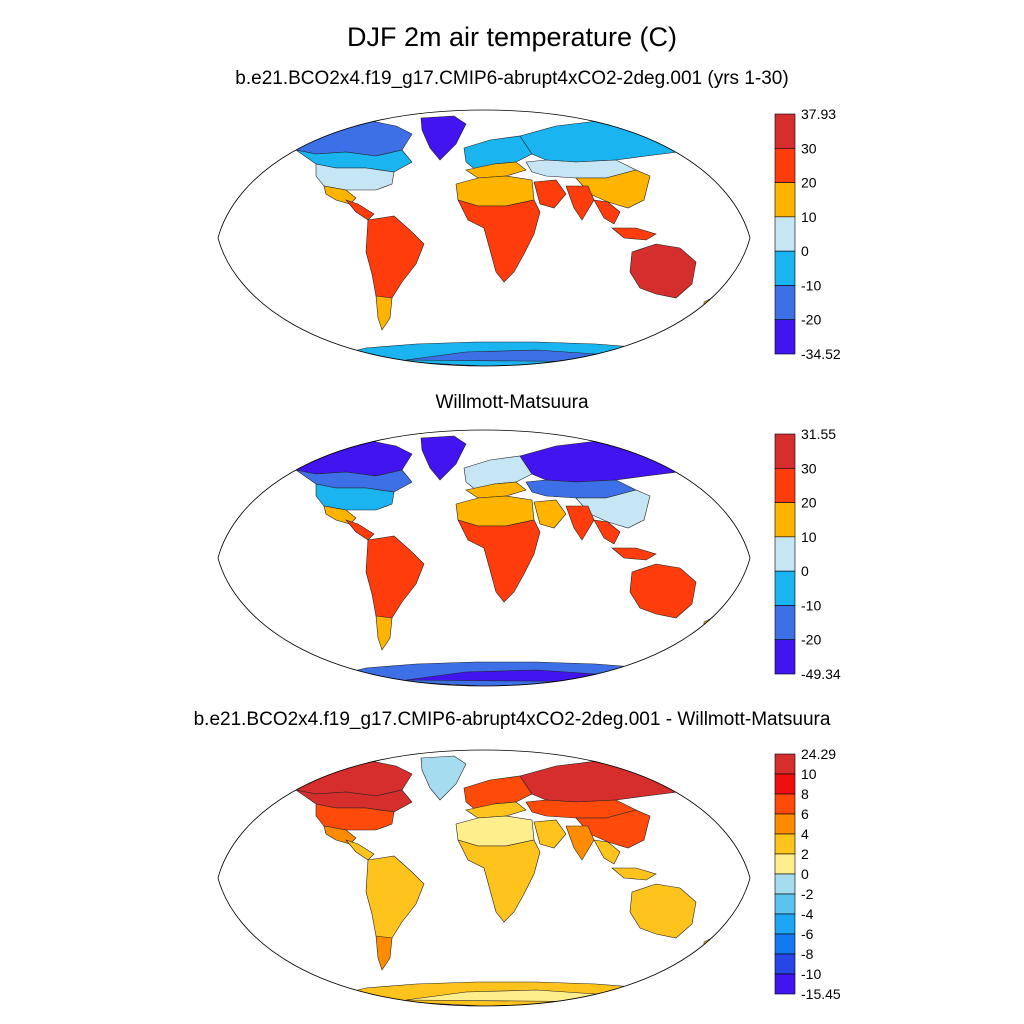  What do you see at coordinates (821, 674) in the screenshot?
I see `colorbar-label: -49.34` at bounding box center [821, 674].